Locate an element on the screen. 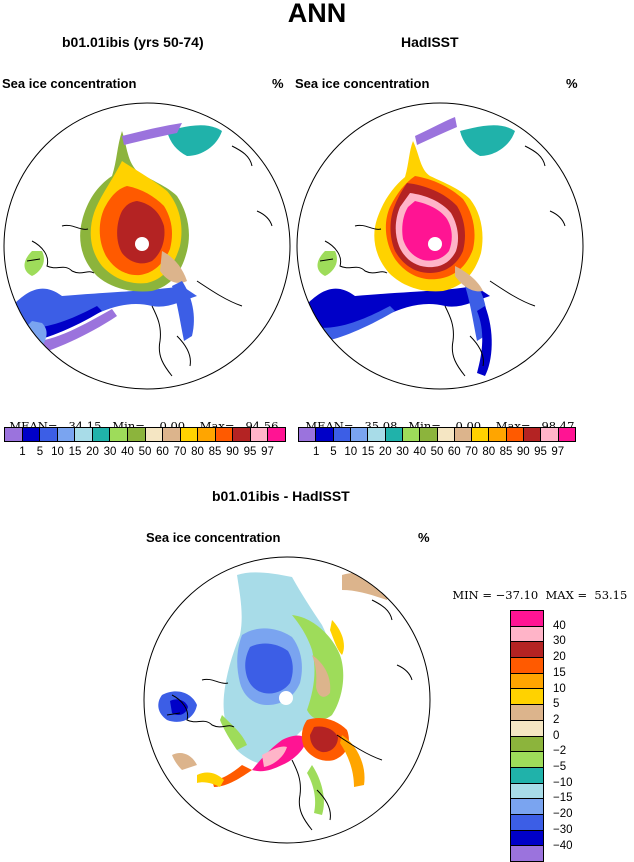 Image resolution: width=634 pixels, height=862 pixels. page-title: ANN is located at coordinates (317, 14).